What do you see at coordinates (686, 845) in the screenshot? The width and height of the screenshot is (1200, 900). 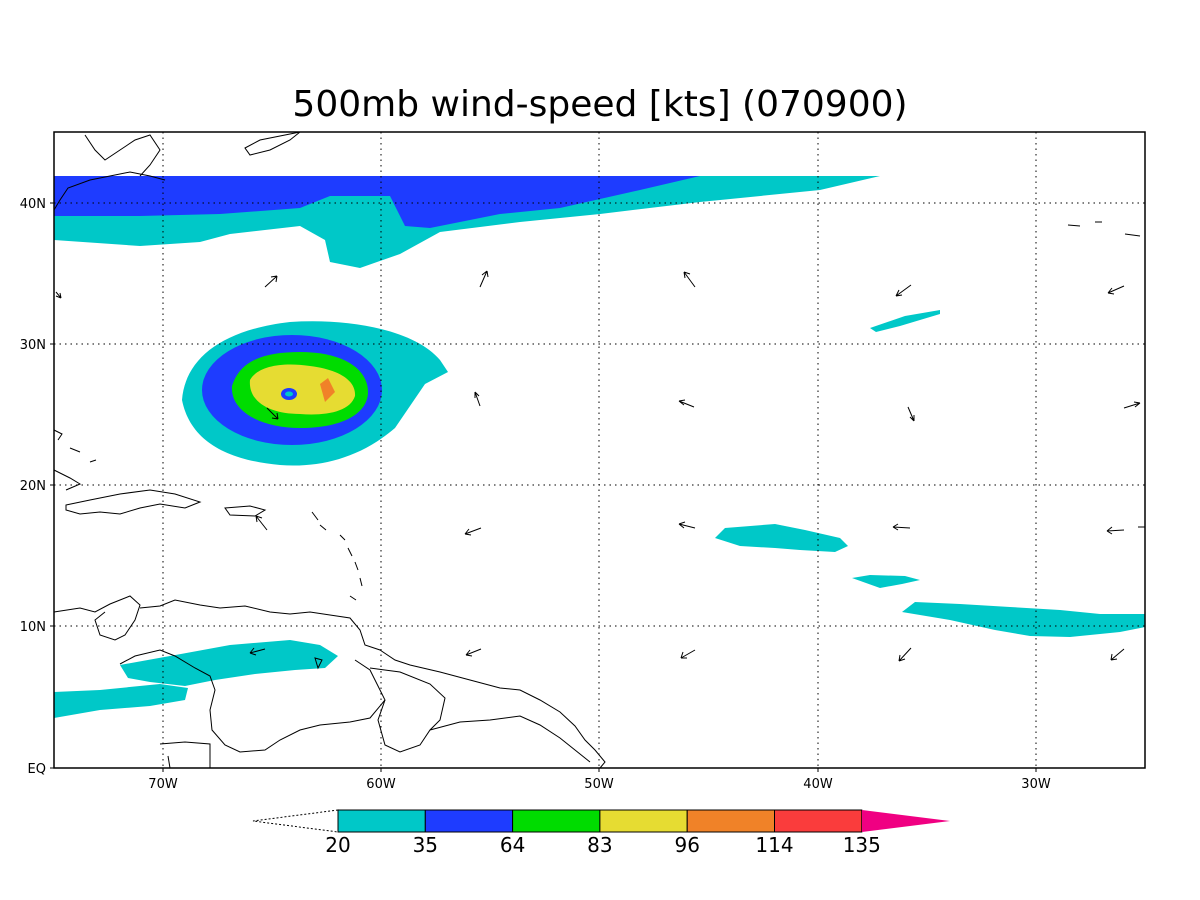 I see `colorbar-label-4: 96` at bounding box center [686, 845].